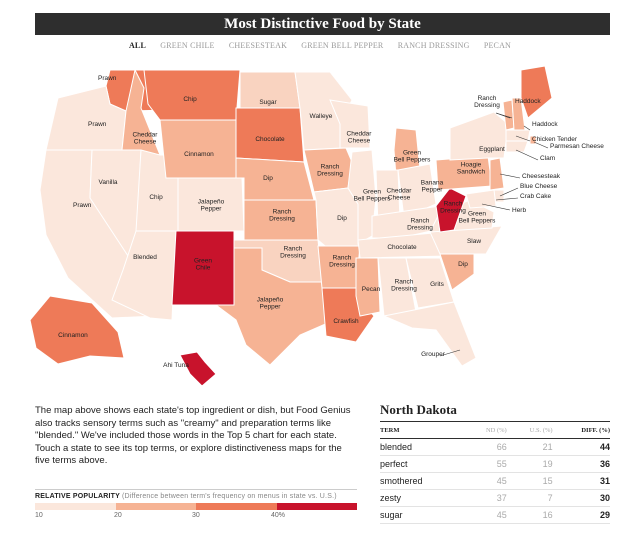 The width and height of the screenshot is (640, 545). Describe the element at coordinates (211, 206) in the screenshot. I see `state-label-co: Jalapeño Pepper` at that location.